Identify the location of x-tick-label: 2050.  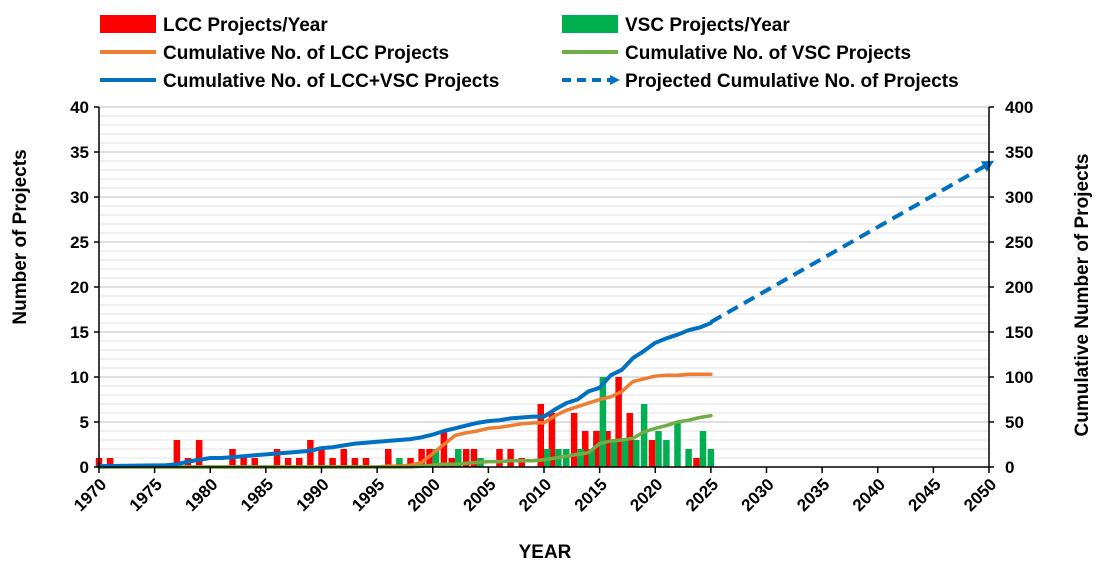
(980, 495).